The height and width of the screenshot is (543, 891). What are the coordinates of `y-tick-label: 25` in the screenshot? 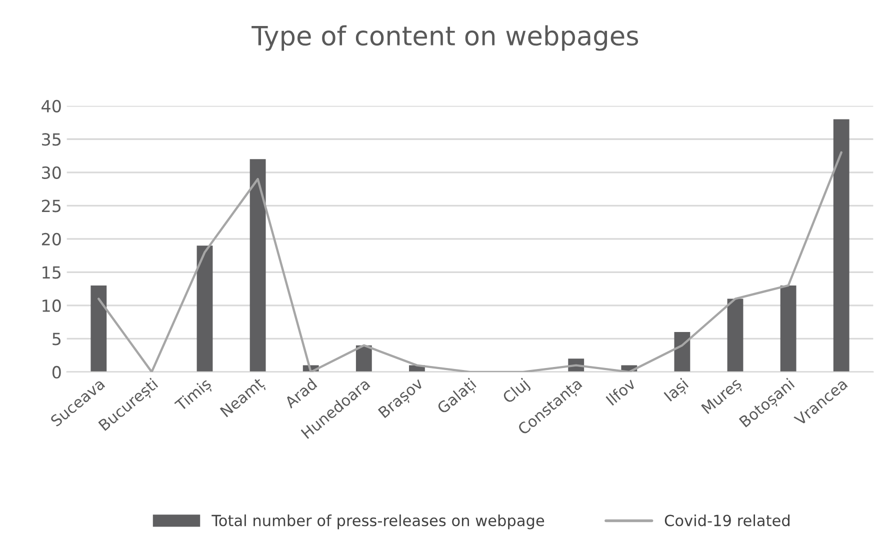 It's located at (51, 206).